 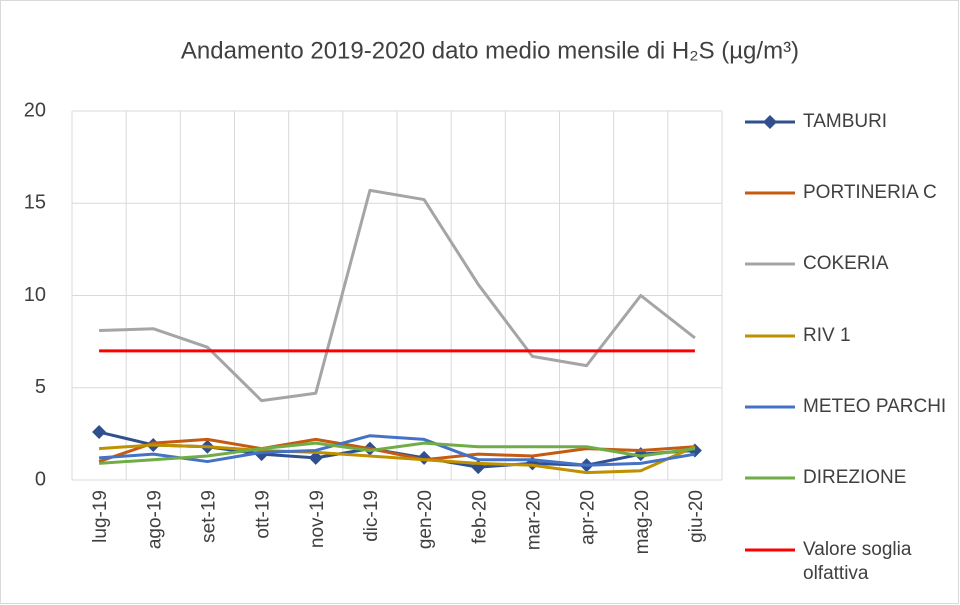 I want to click on x-tick-label: lug-19, so click(x=100, y=516).